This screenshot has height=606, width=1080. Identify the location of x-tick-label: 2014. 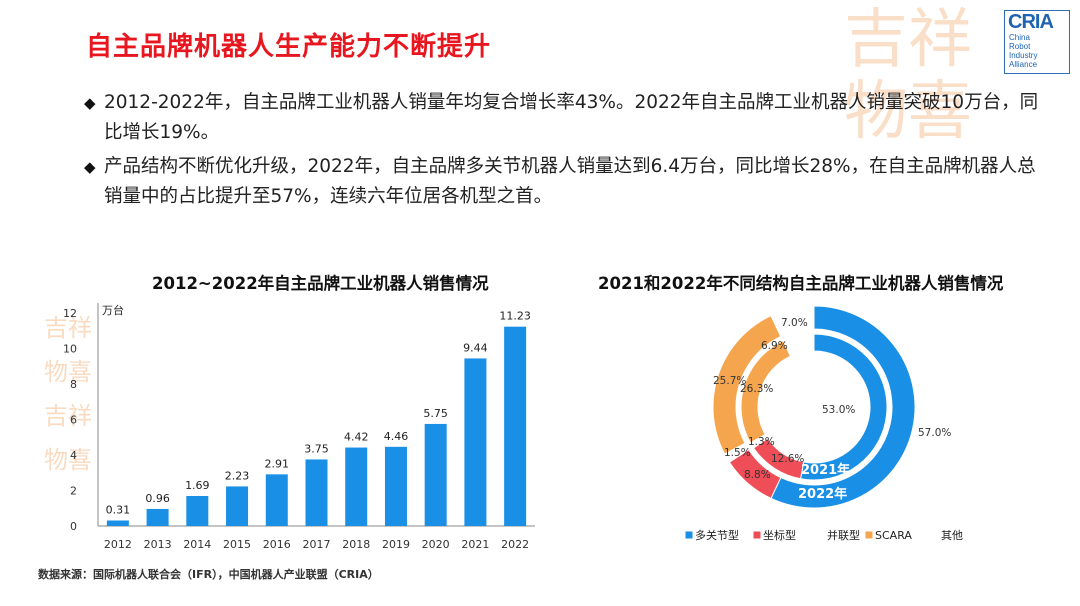
(197, 544).